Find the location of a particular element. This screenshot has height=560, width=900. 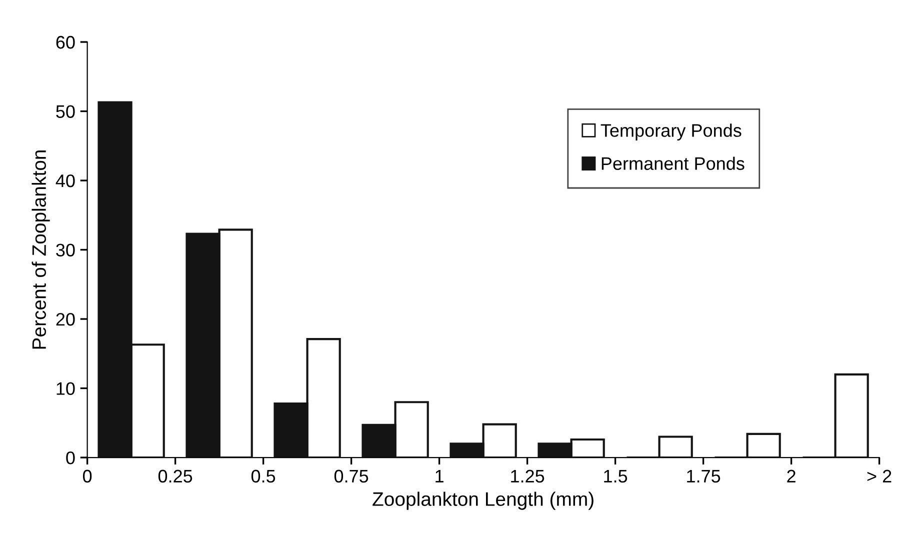

y-axis-title: Percent of Zooplankton is located at coordinates (41, 249).